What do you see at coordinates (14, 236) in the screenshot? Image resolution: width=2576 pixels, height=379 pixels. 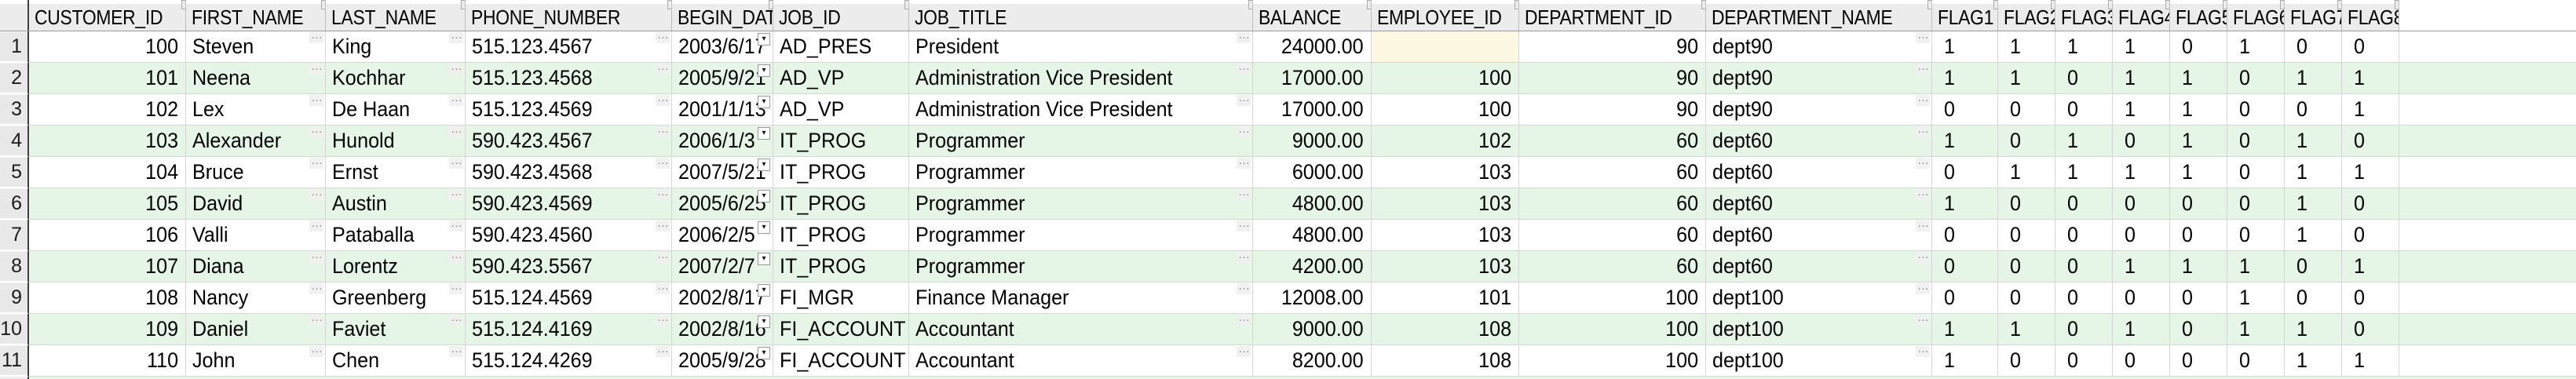 I see `row-number: 7` at bounding box center [14, 236].